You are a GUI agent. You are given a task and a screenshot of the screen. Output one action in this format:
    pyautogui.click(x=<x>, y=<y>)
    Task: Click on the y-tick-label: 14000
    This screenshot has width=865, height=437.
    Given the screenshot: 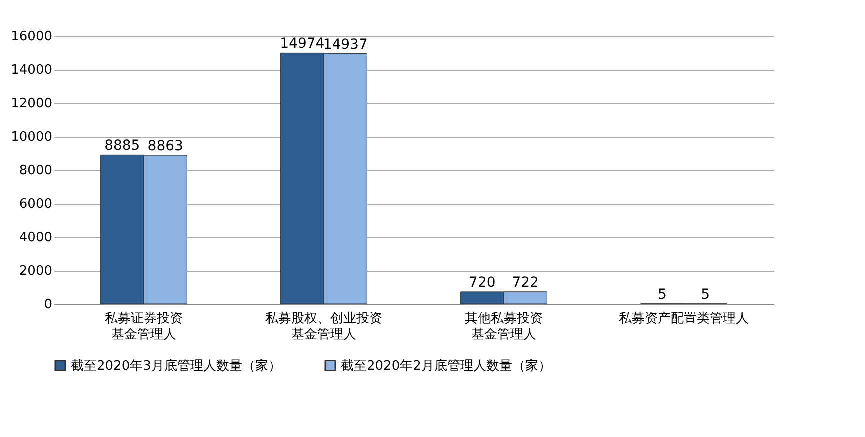 What is the action you would take?
    pyautogui.click(x=31, y=70)
    